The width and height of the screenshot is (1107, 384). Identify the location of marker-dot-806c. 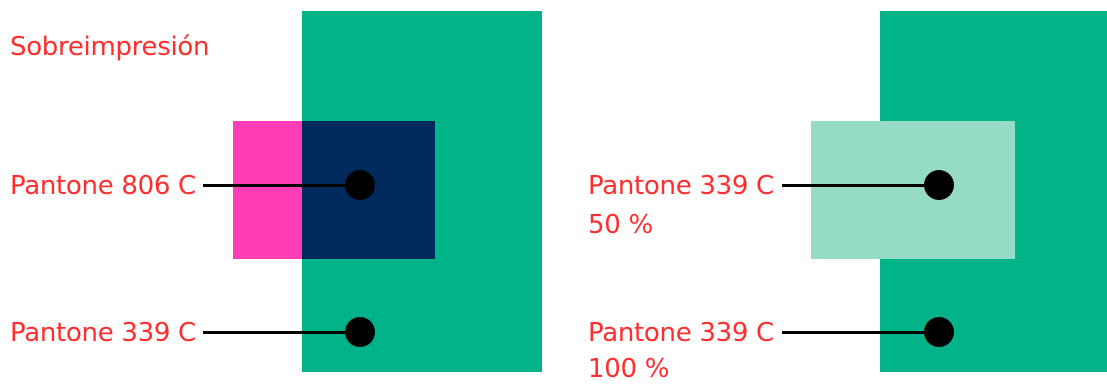
(360, 185).